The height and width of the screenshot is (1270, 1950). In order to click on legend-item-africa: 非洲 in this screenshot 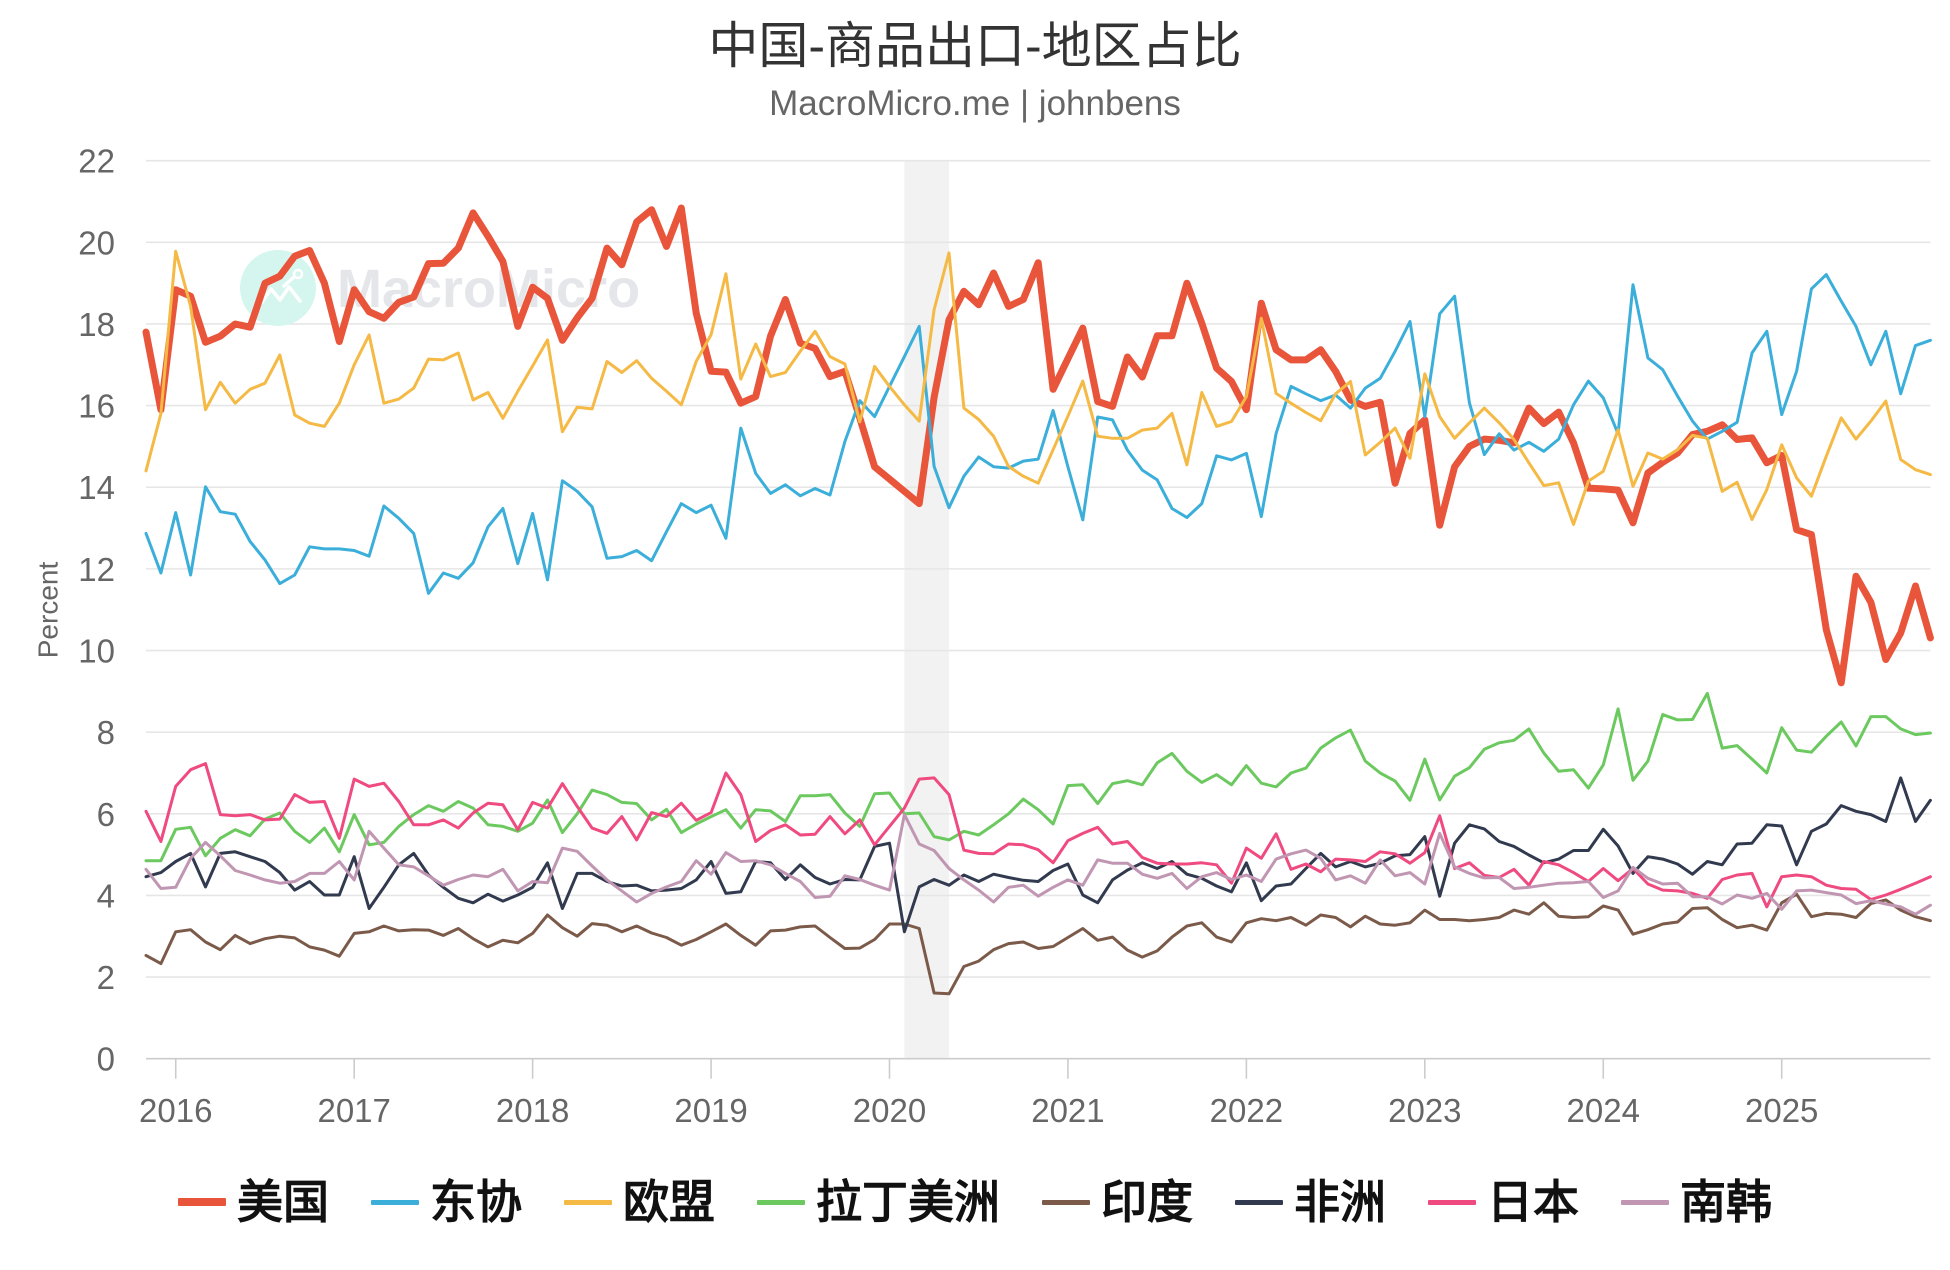, I will do `click(1310, 1202)`.